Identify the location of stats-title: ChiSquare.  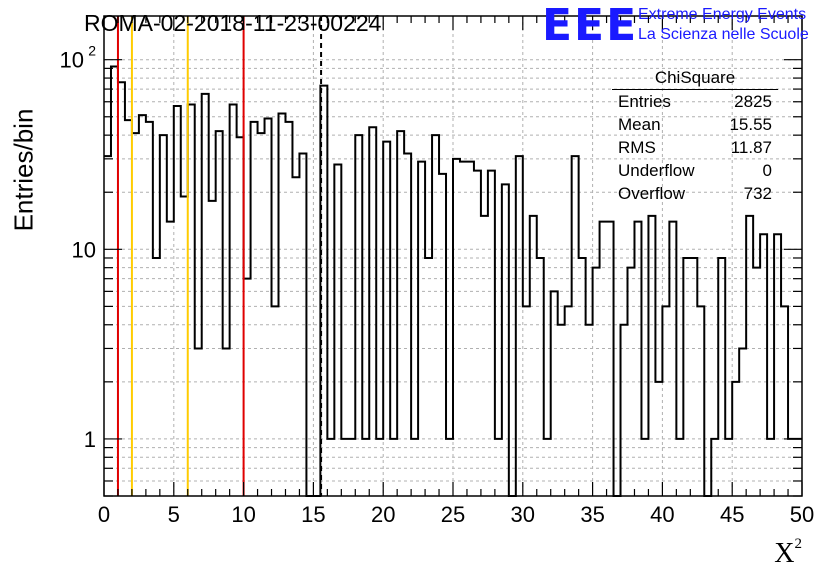
(695, 79).